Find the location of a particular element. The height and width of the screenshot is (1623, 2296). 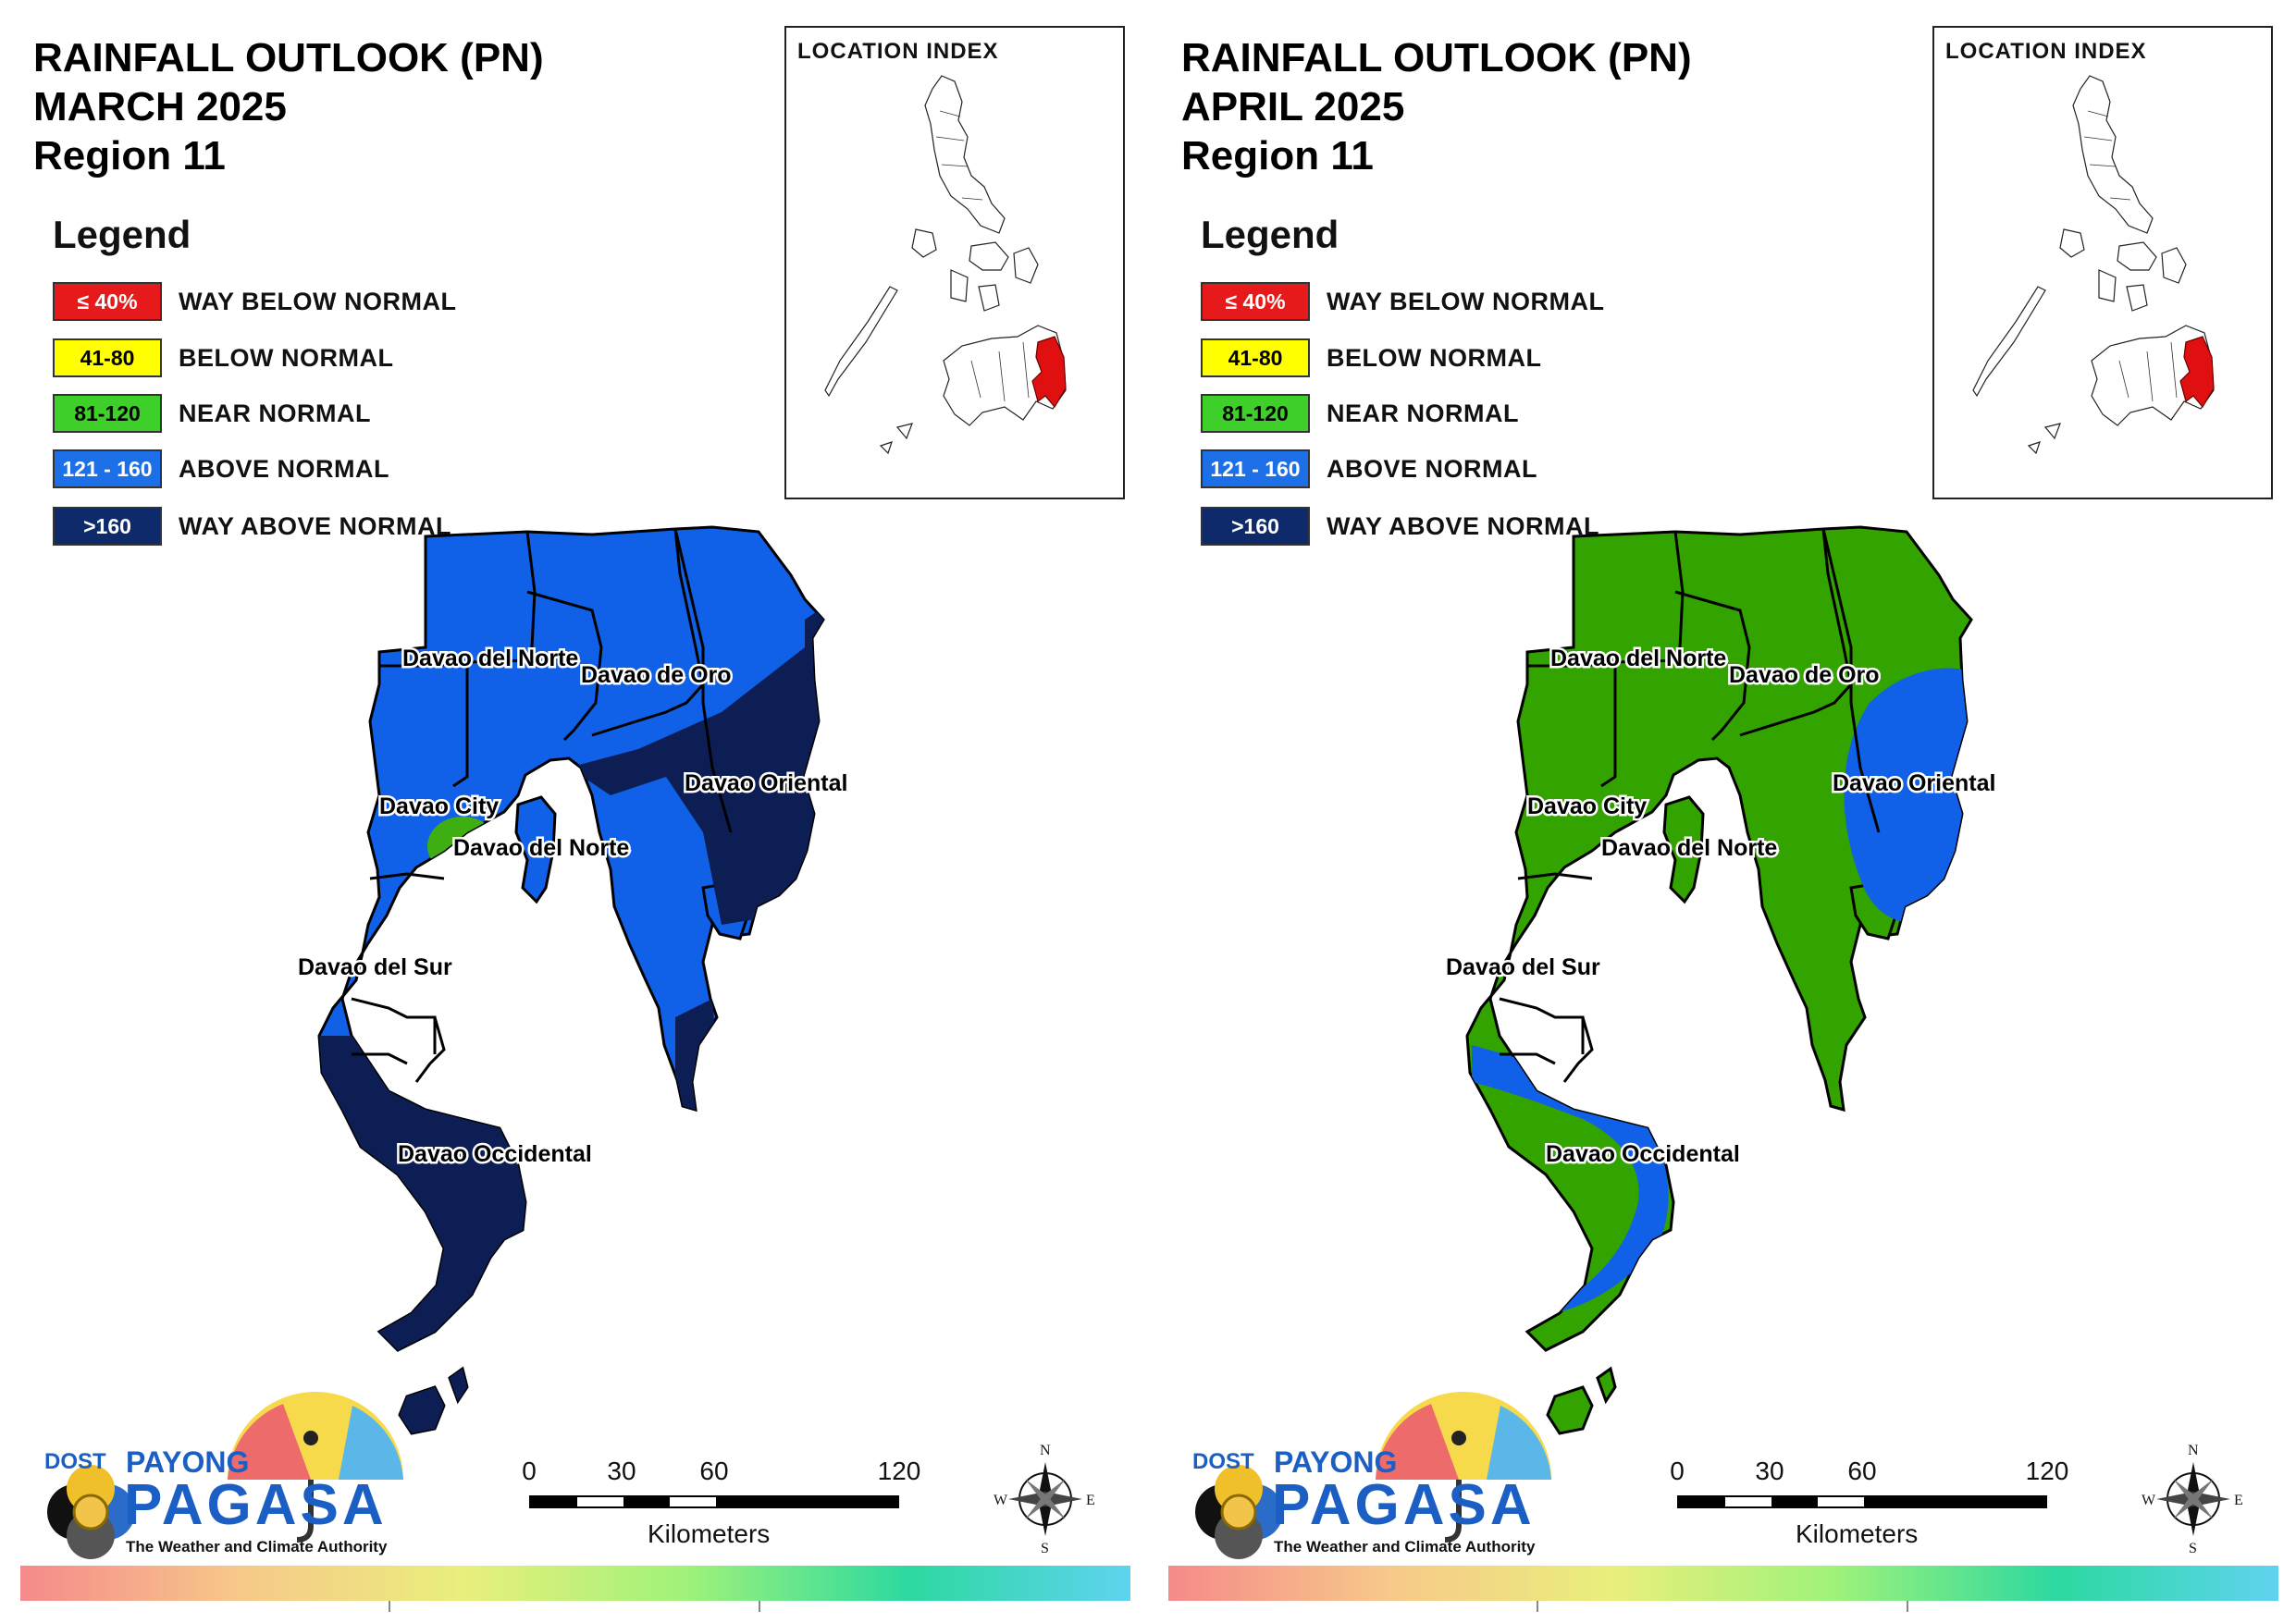

title-line-2: MARCH 2025 is located at coordinates (160, 106).